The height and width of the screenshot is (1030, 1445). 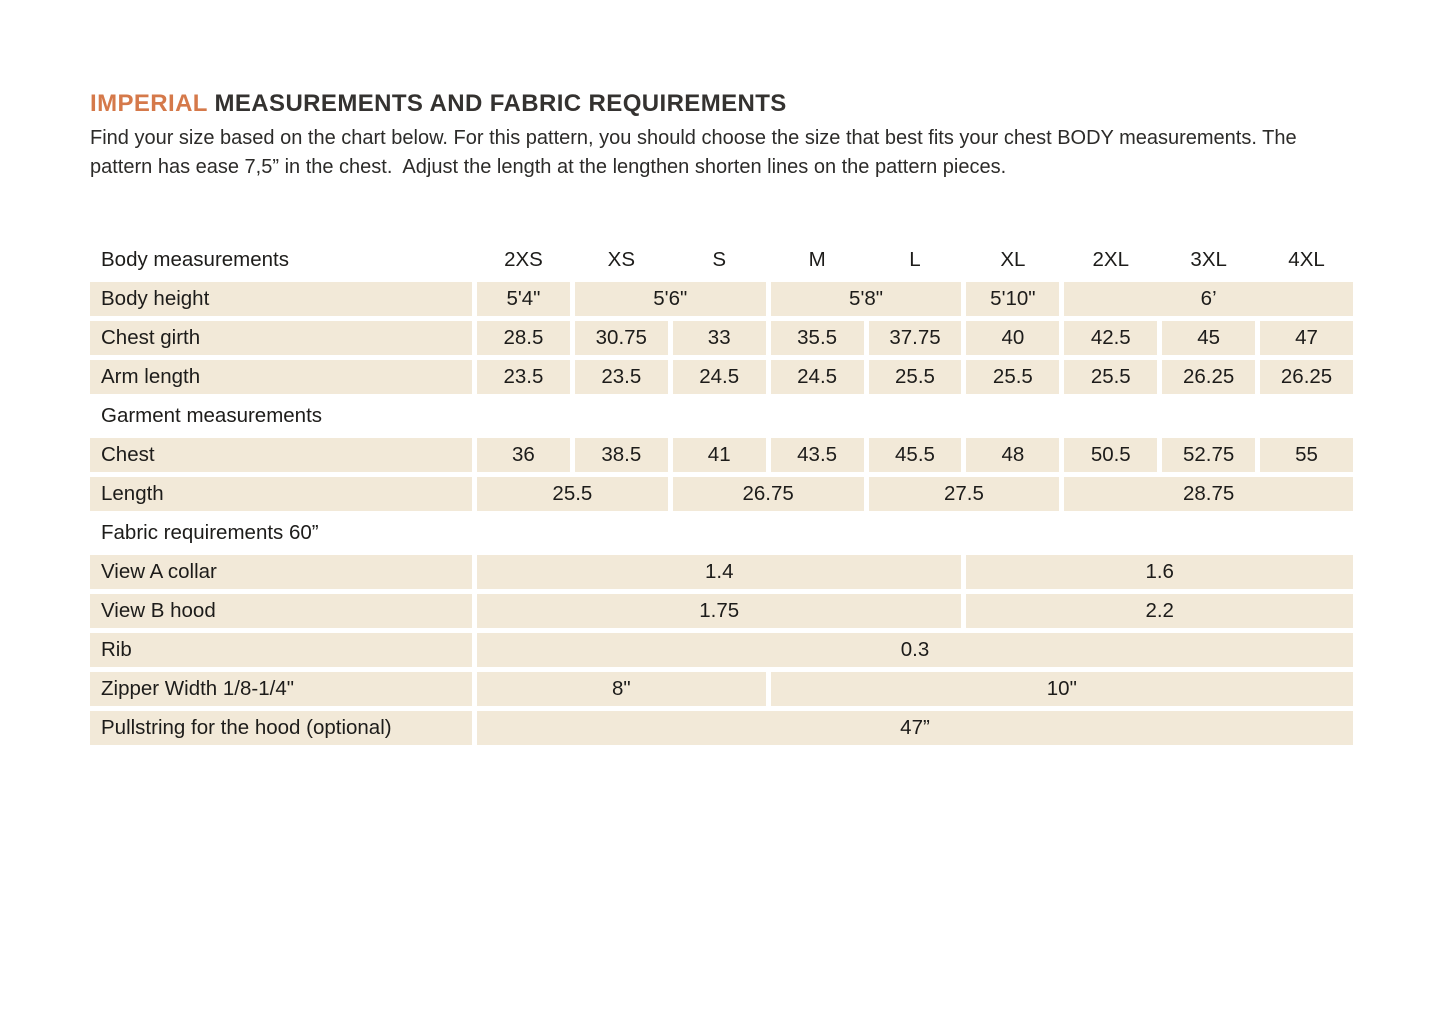 What do you see at coordinates (523, 338) in the screenshot?
I see `chest-girth-cell: 28.5` at bounding box center [523, 338].